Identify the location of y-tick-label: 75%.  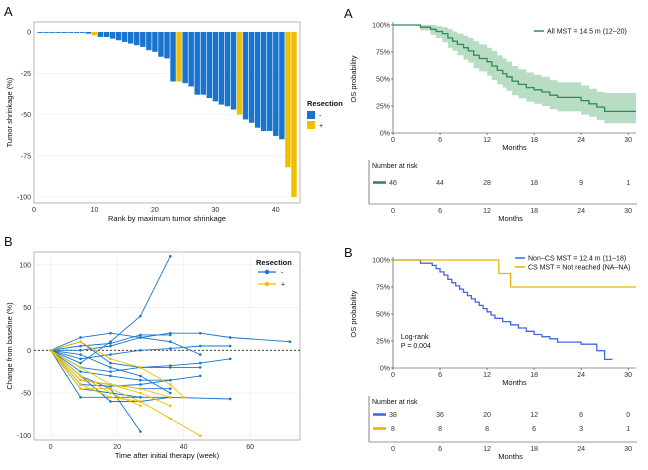
(383, 53).